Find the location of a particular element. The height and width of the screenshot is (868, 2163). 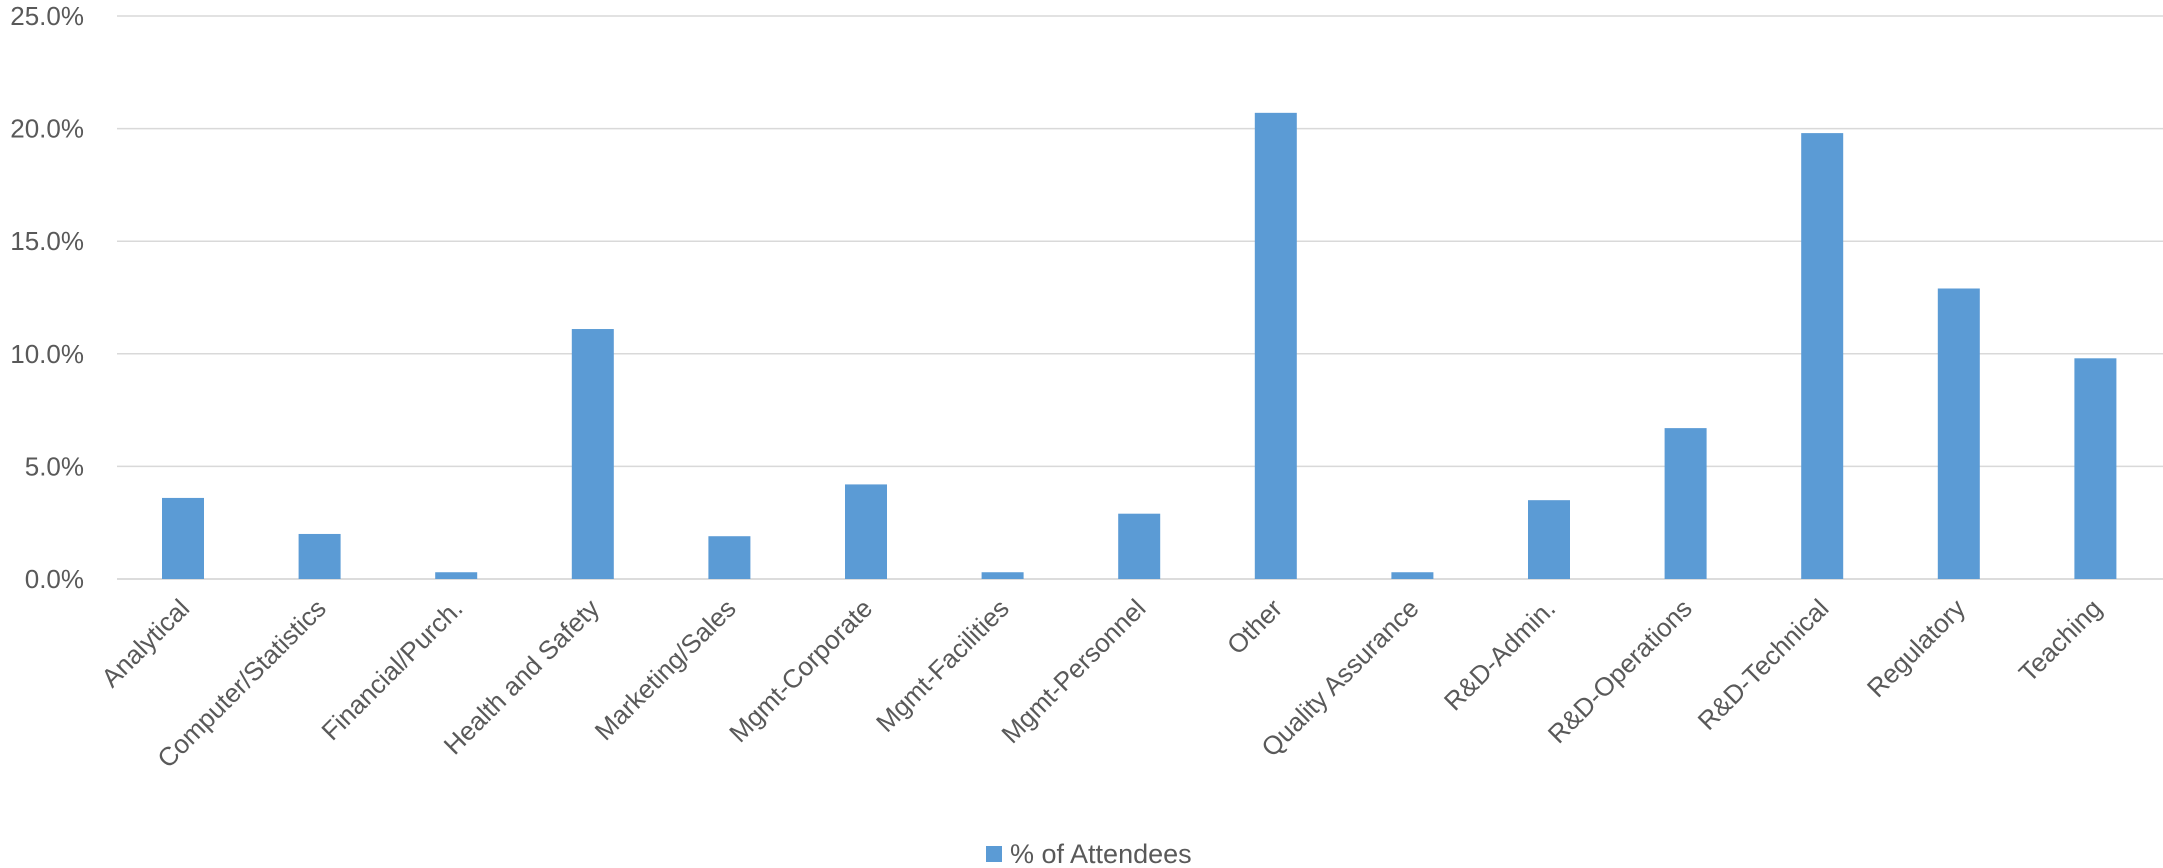

legend-label: % of Attendees is located at coordinates (1101, 853).